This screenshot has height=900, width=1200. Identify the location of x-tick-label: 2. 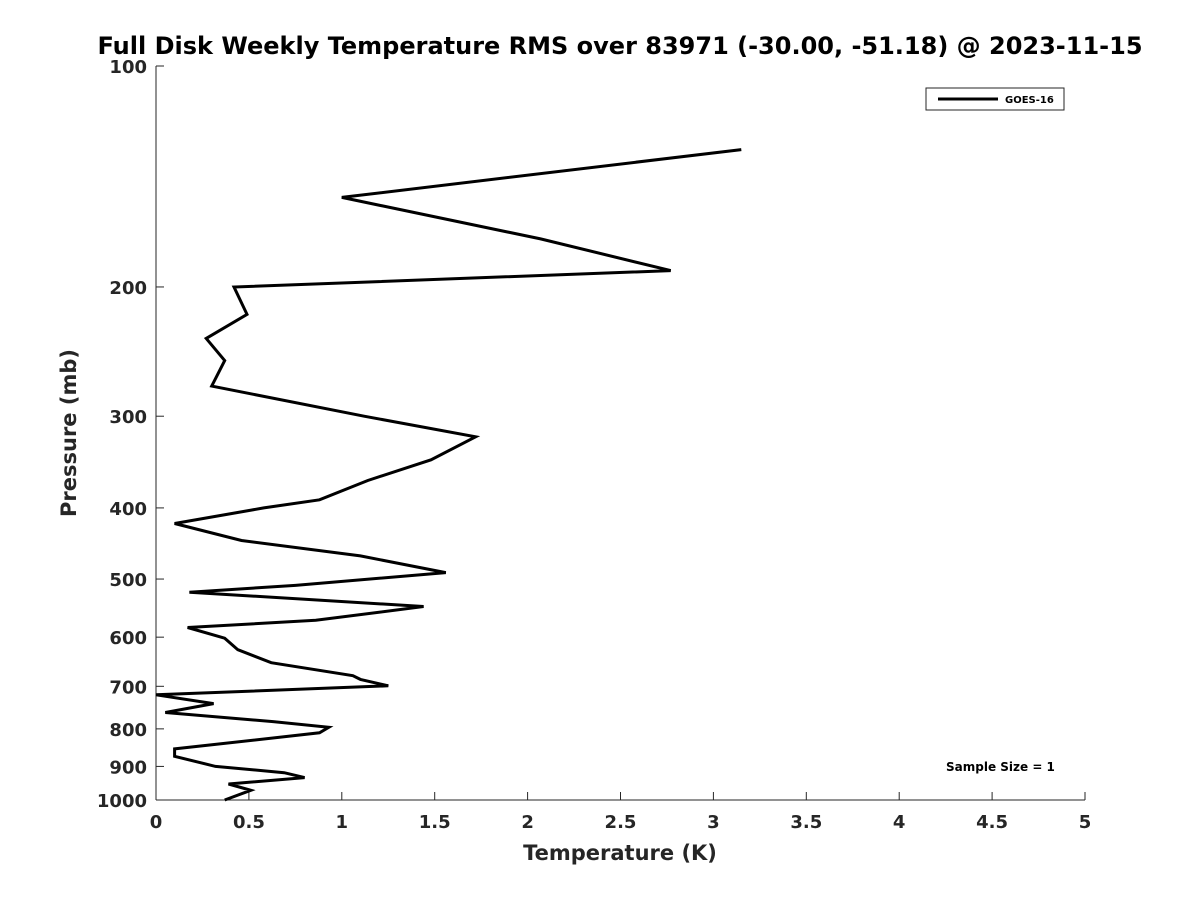
(527, 822).